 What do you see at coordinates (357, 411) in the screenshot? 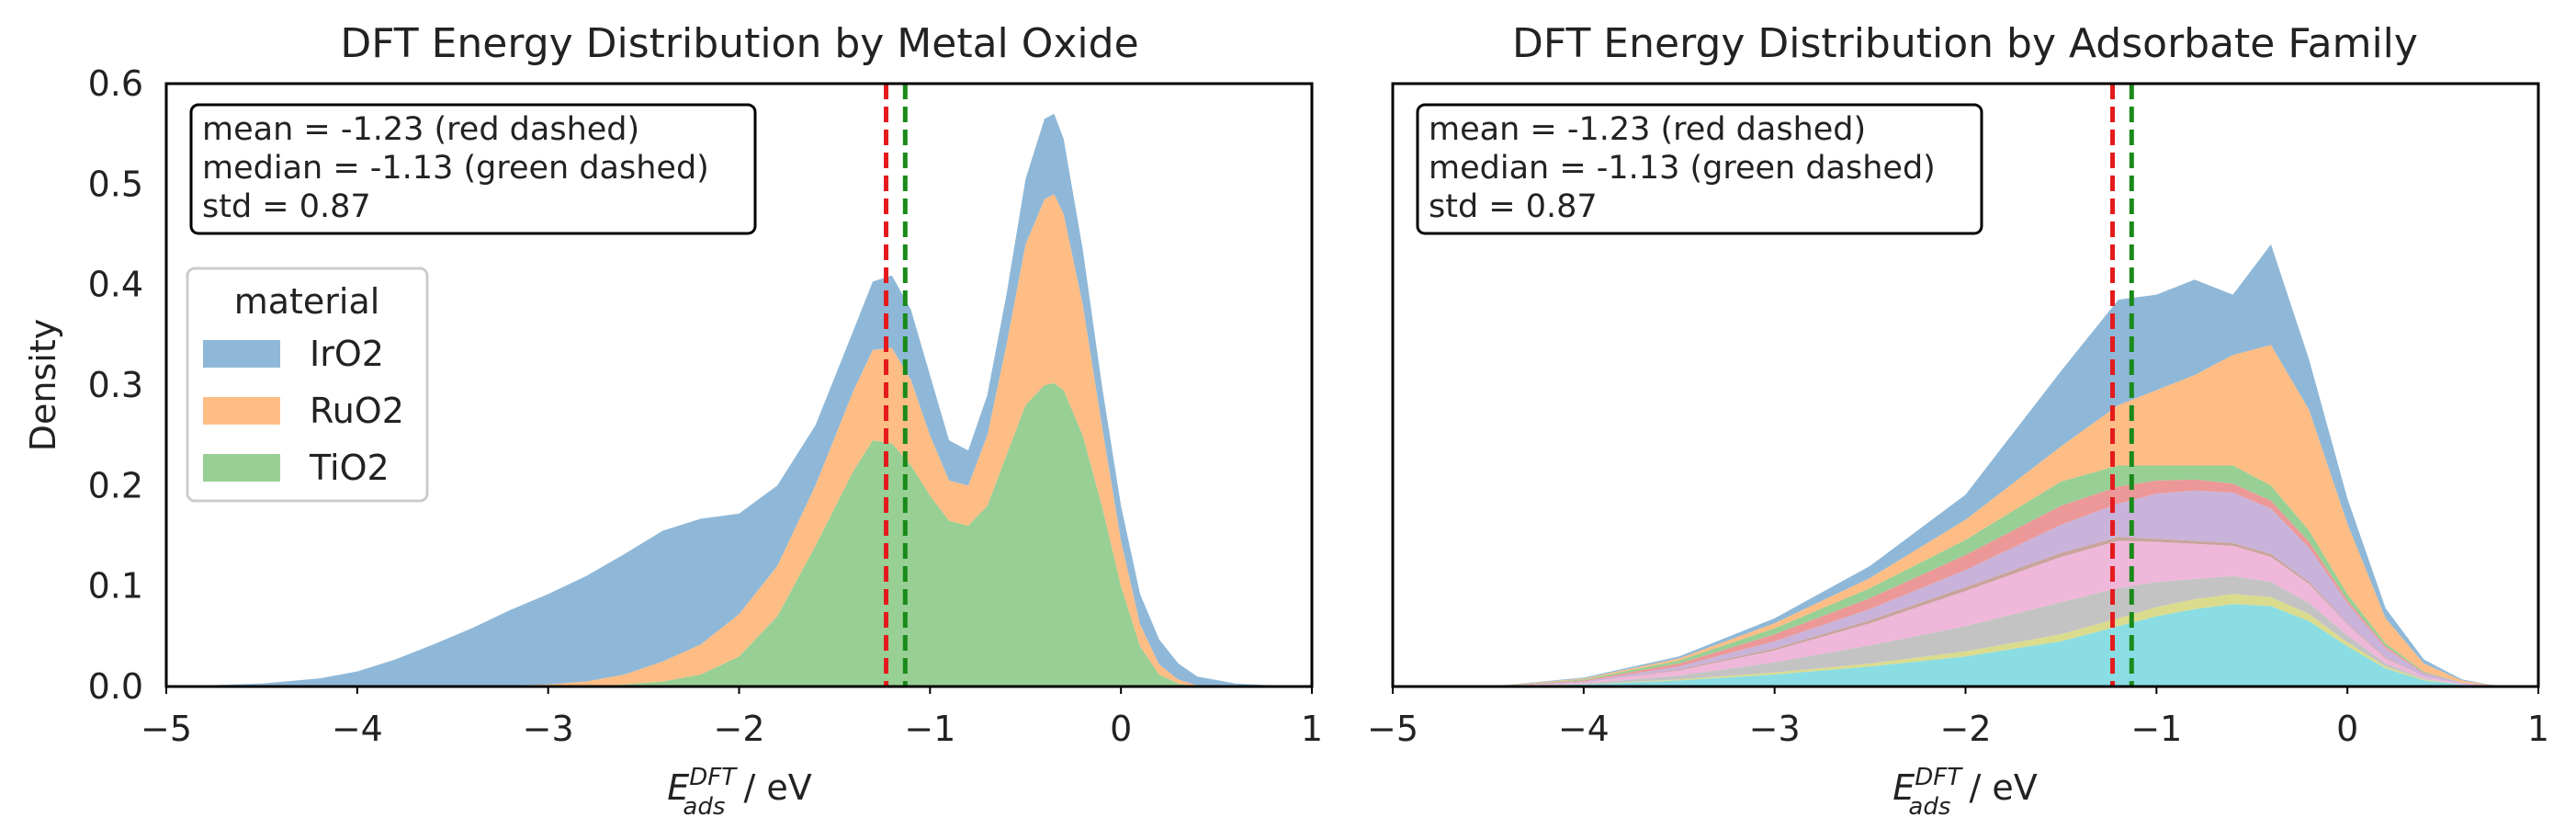
I see `legend-label-ruo2: RuO2` at bounding box center [357, 411].